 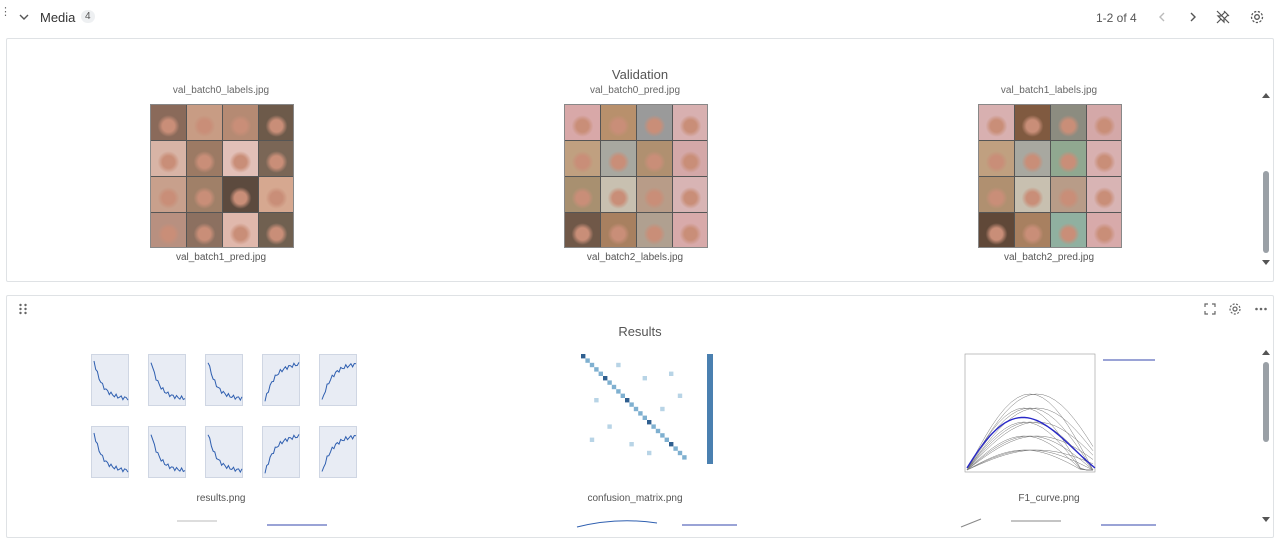 What do you see at coordinates (1210, 309) in the screenshot?
I see `fullscreen-icon` at bounding box center [1210, 309].